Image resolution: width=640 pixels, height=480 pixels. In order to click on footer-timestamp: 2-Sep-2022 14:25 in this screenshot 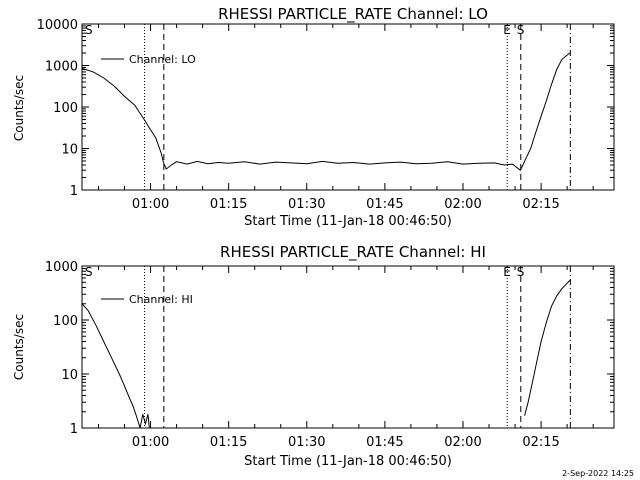, I will do `click(598, 473)`.